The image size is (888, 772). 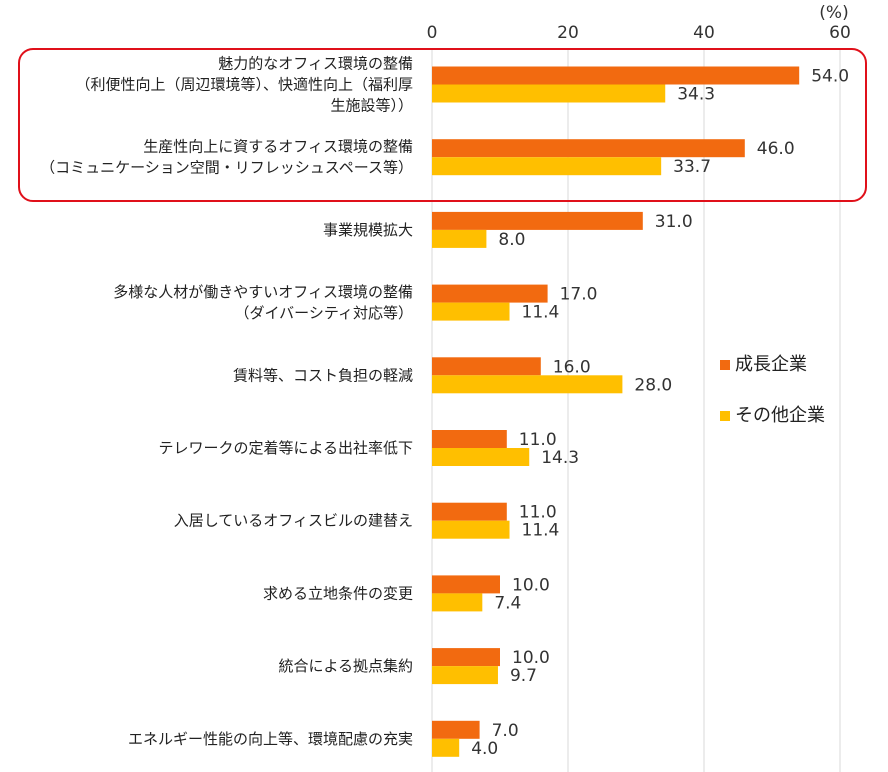 What do you see at coordinates (692, 167) in the screenshot?
I see `data-label: 33.7` at bounding box center [692, 167].